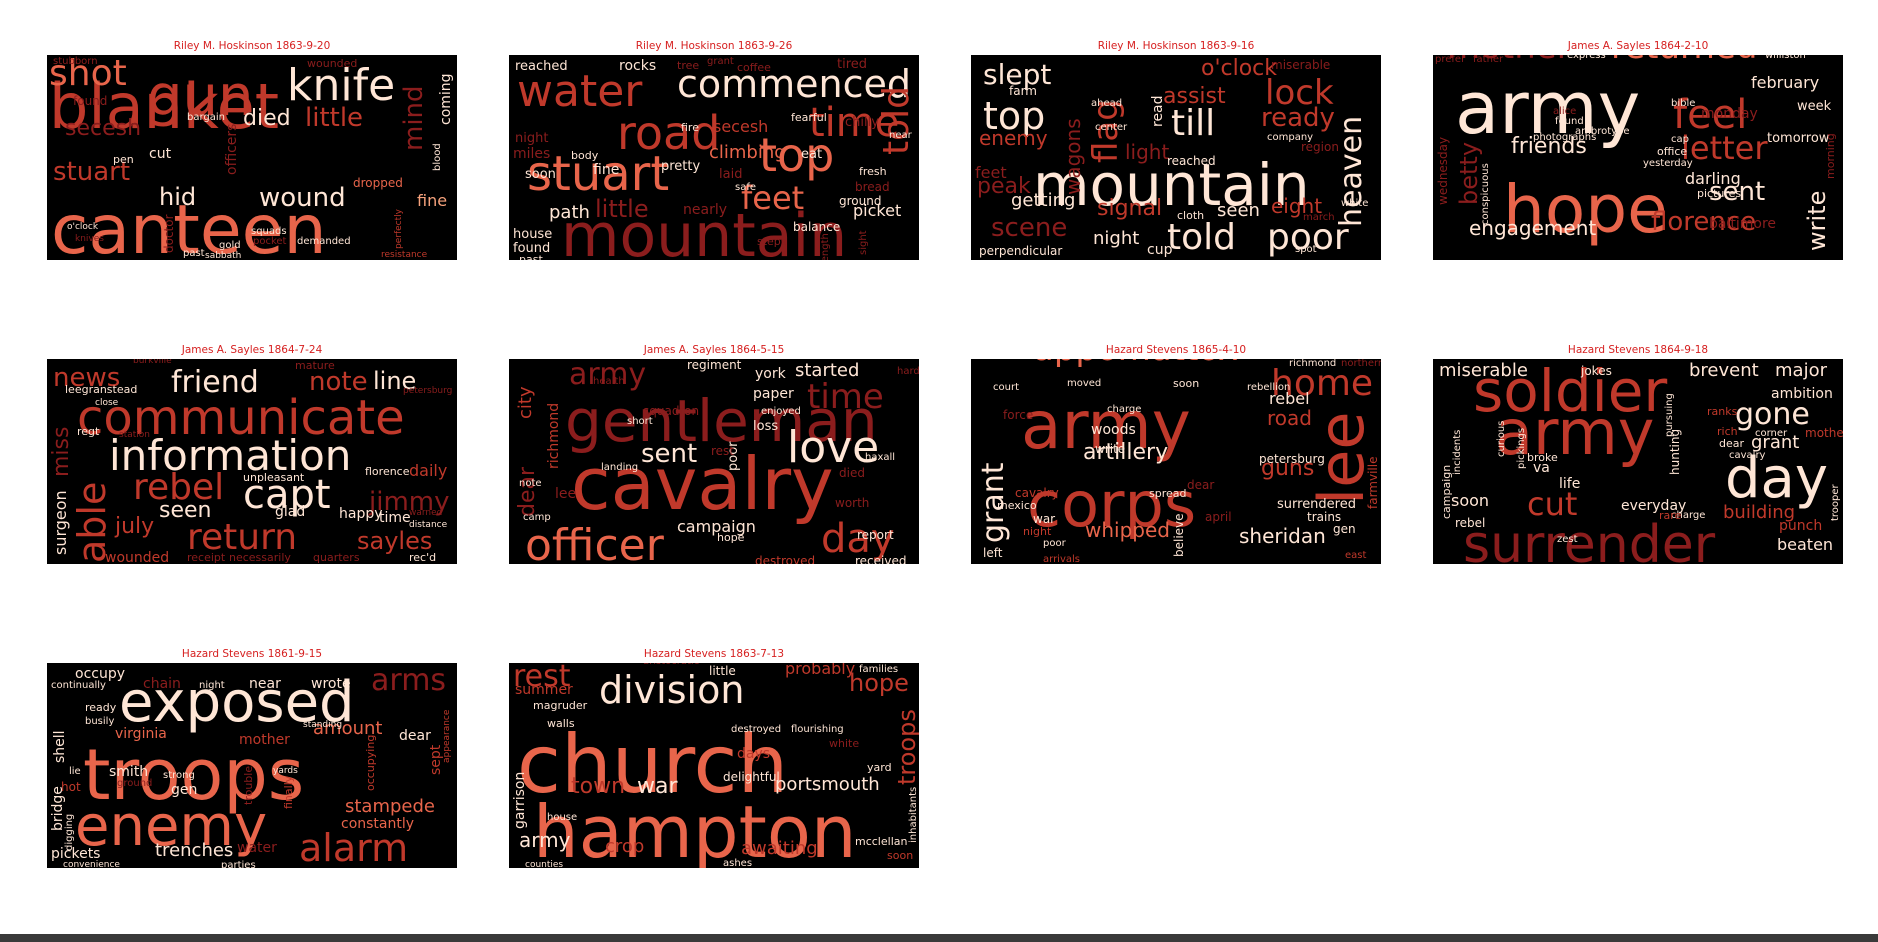  I want to click on cloud-word: communicate, so click(241, 418).